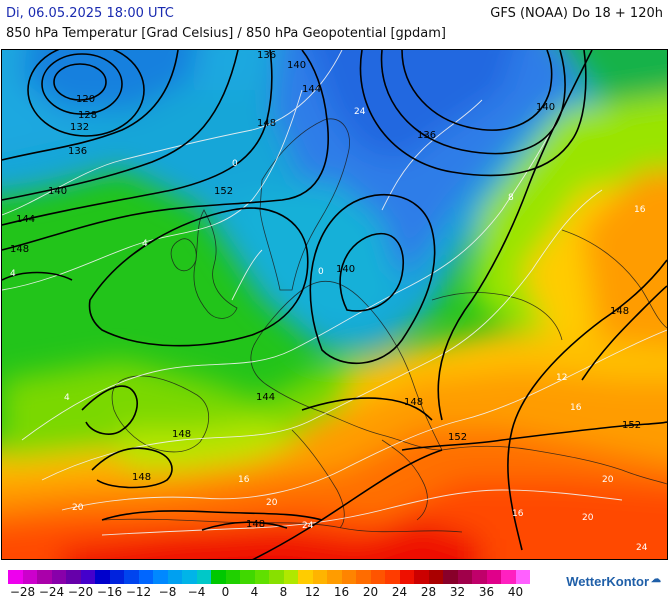 This screenshot has height=600, width=669. Describe the element at coordinates (22, 592) in the screenshot. I see `color-scale-tick-label: −28` at that location.